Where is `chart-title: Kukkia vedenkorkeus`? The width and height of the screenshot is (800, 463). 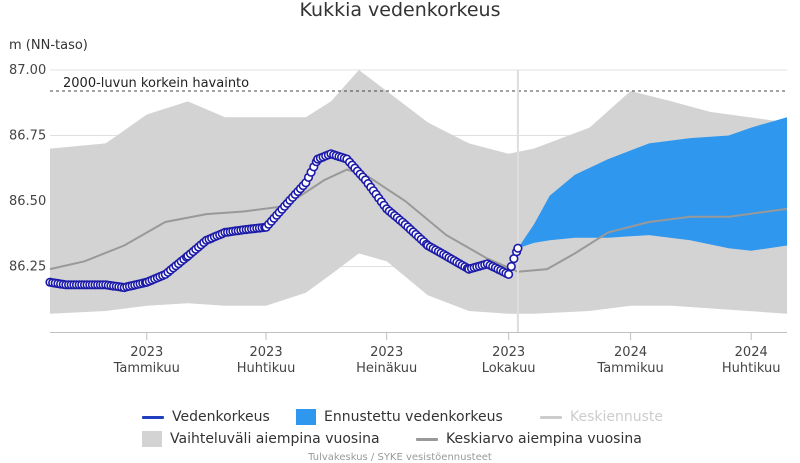 chart-title: Kukkia vedenkorkeus is located at coordinates (400, 10).